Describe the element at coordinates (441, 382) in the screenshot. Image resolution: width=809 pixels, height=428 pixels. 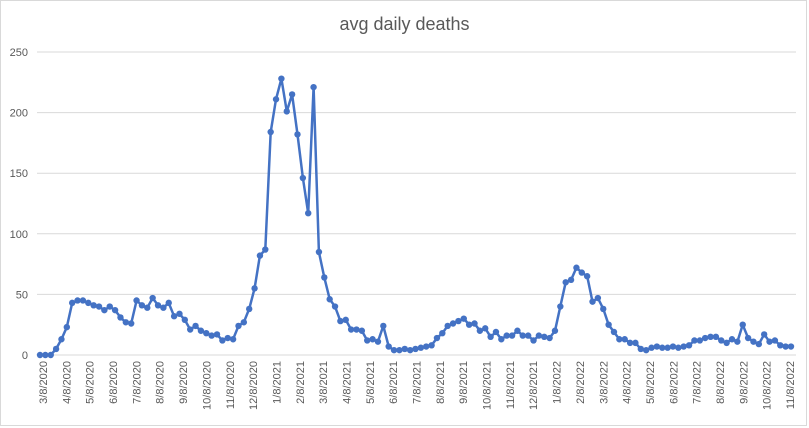
I see `x-tick-label: 8/8/2021` at that location.